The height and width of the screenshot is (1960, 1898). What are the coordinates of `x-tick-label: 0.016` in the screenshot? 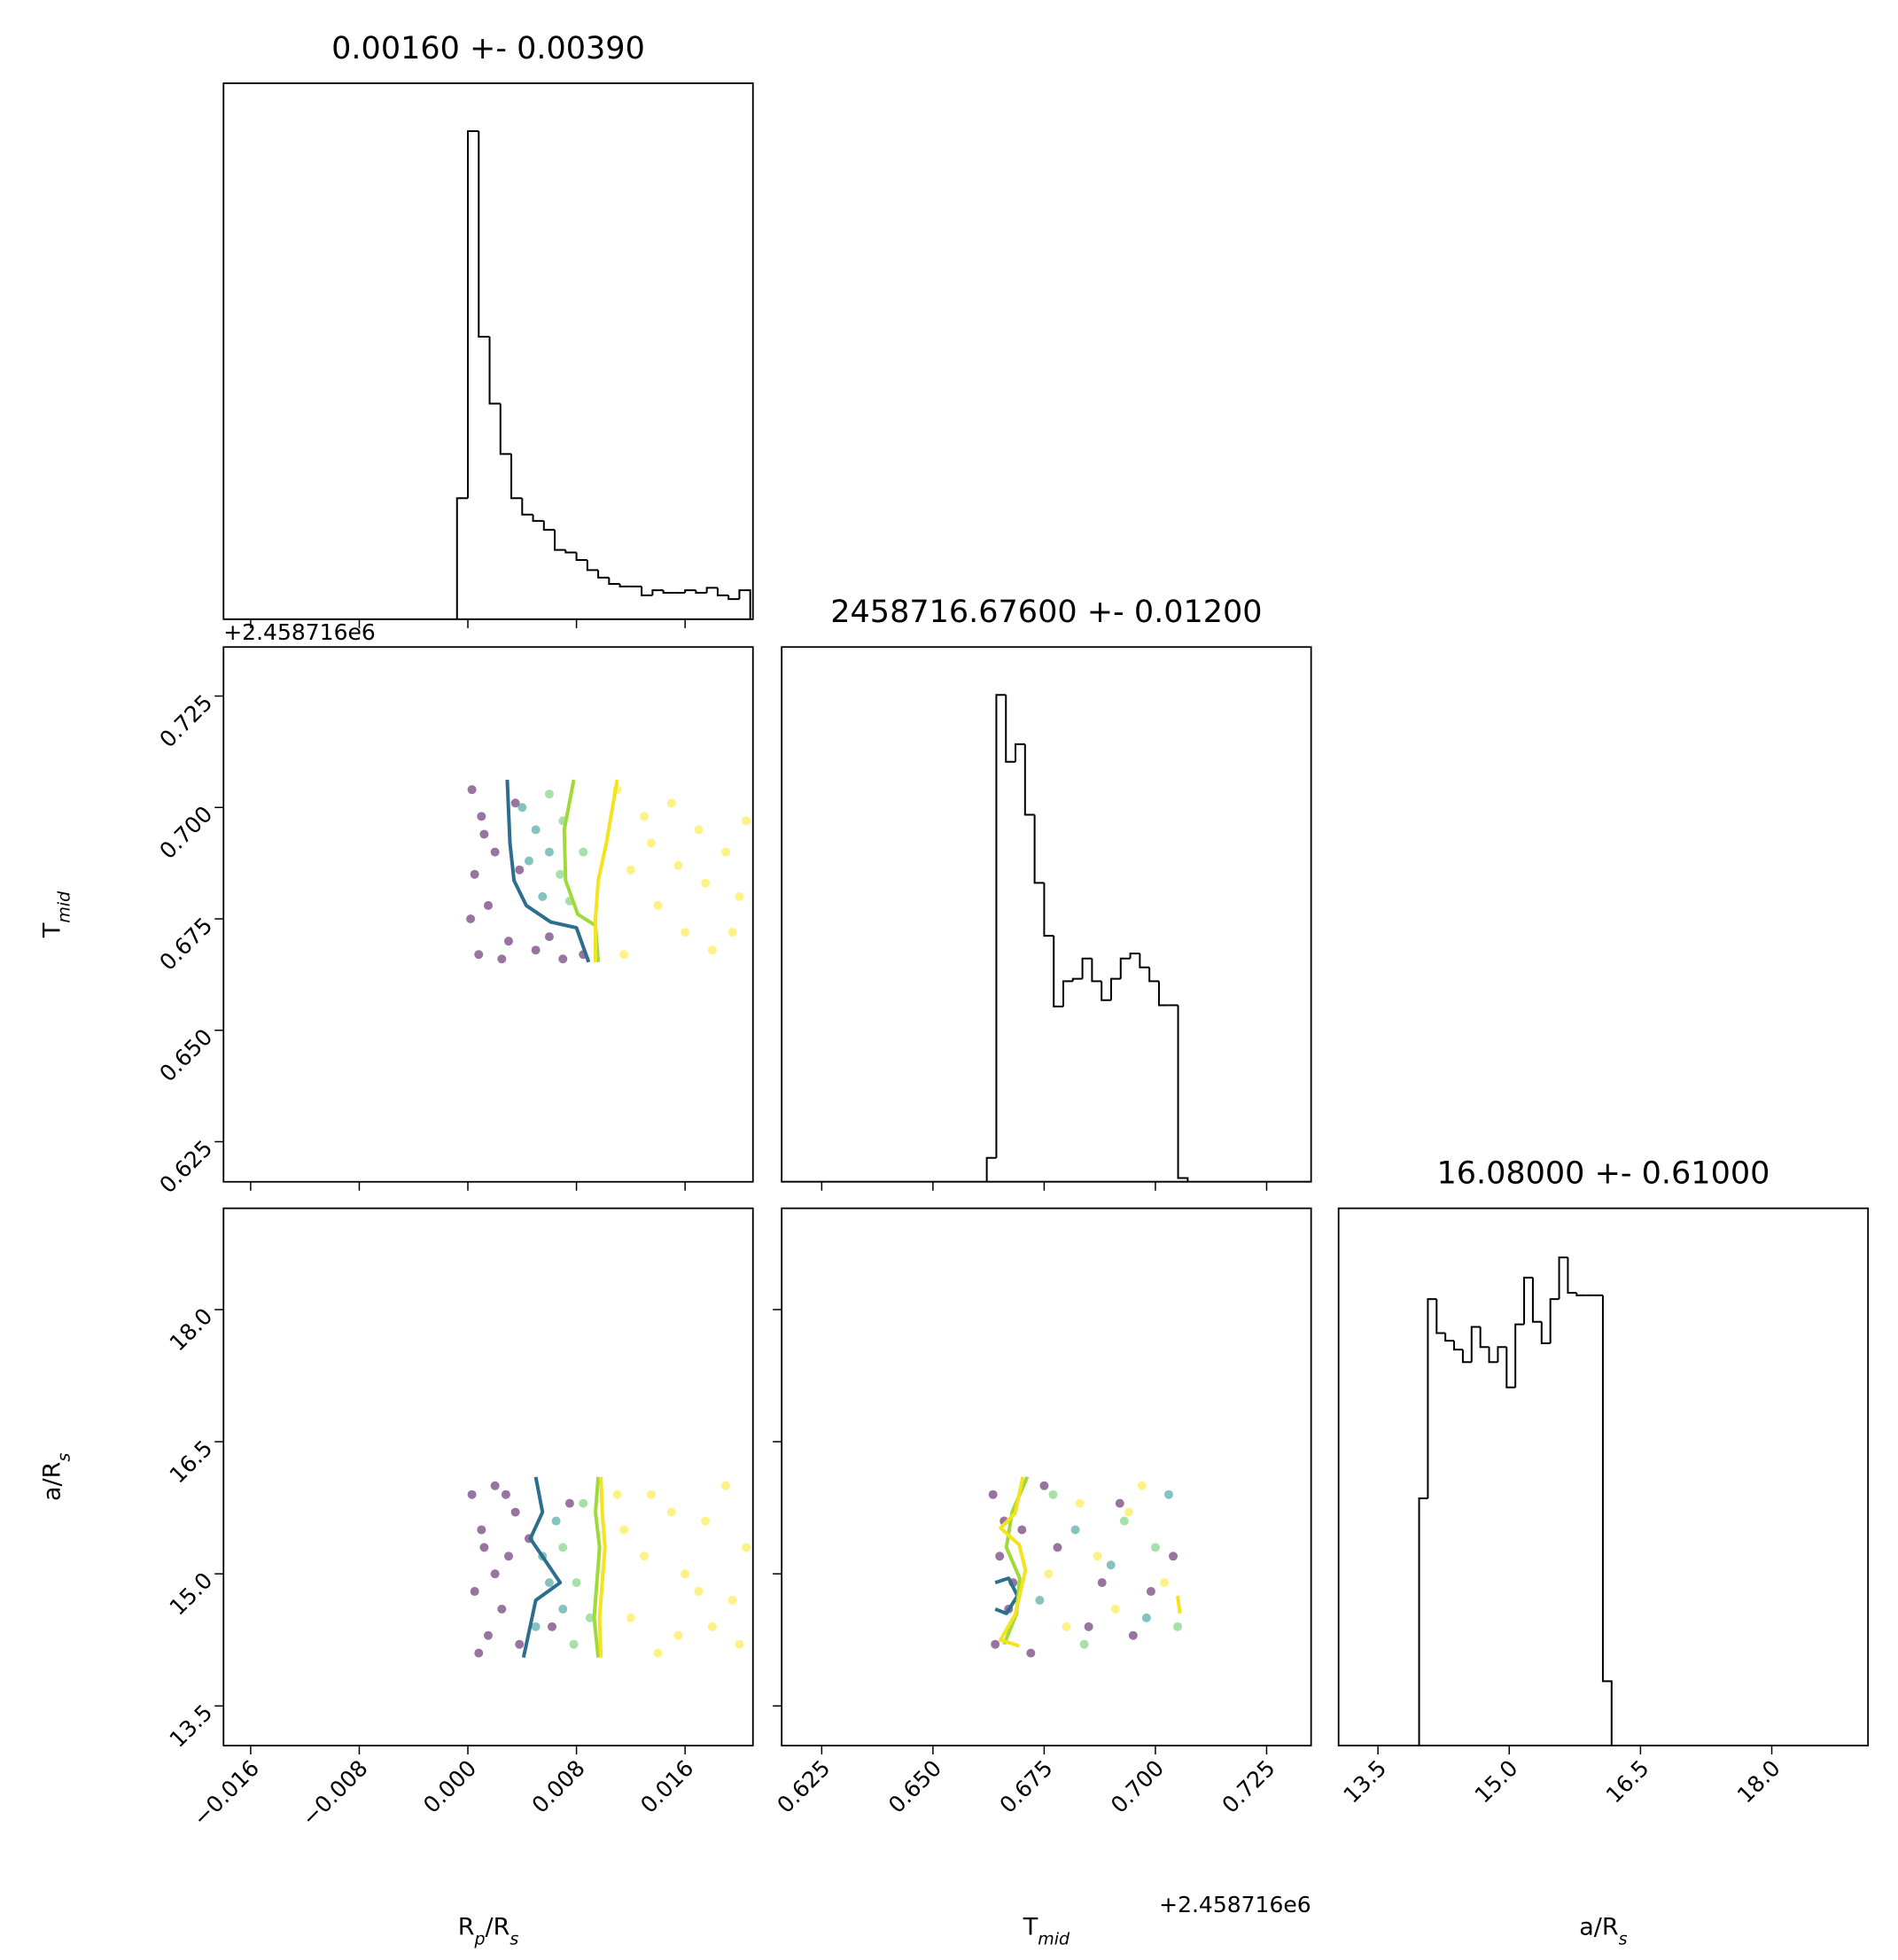 It's located at (666, 1786).